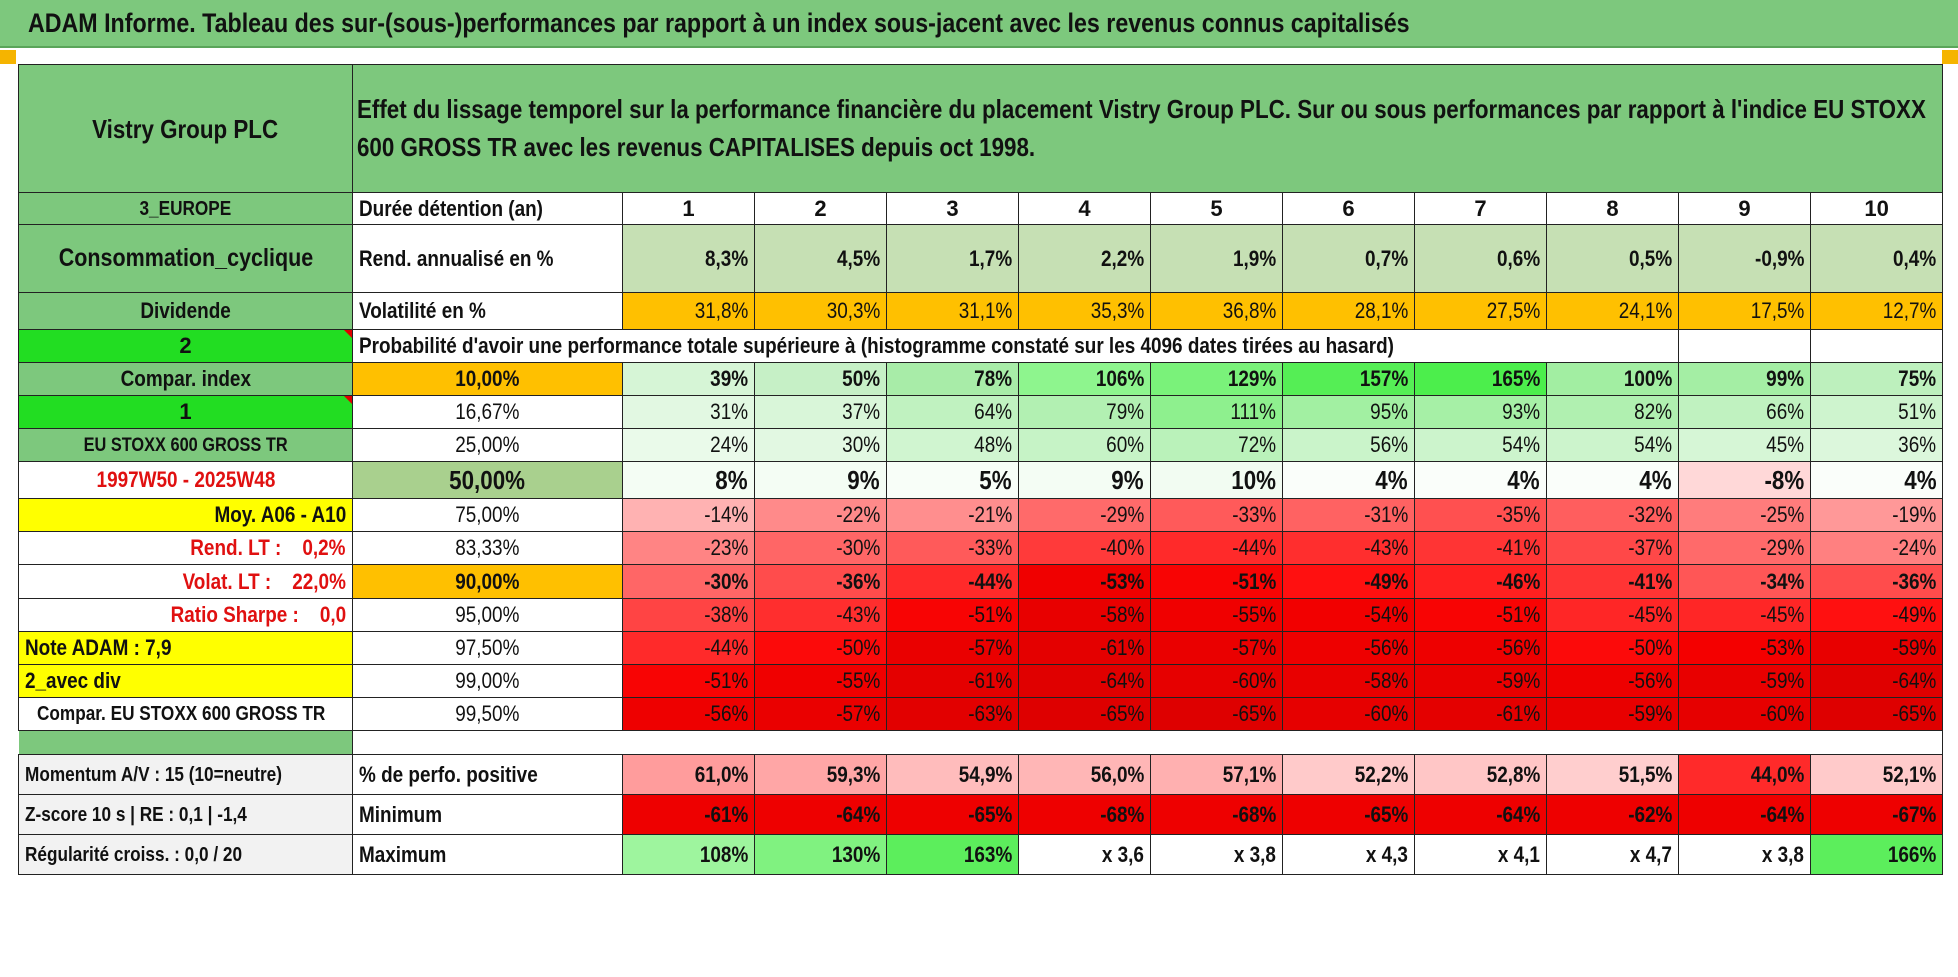 This screenshot has height=977, width=1958. Describe the element at coordinates (1216, 445) in the screenshot. I see `quantile-cell: 72%` at that location.